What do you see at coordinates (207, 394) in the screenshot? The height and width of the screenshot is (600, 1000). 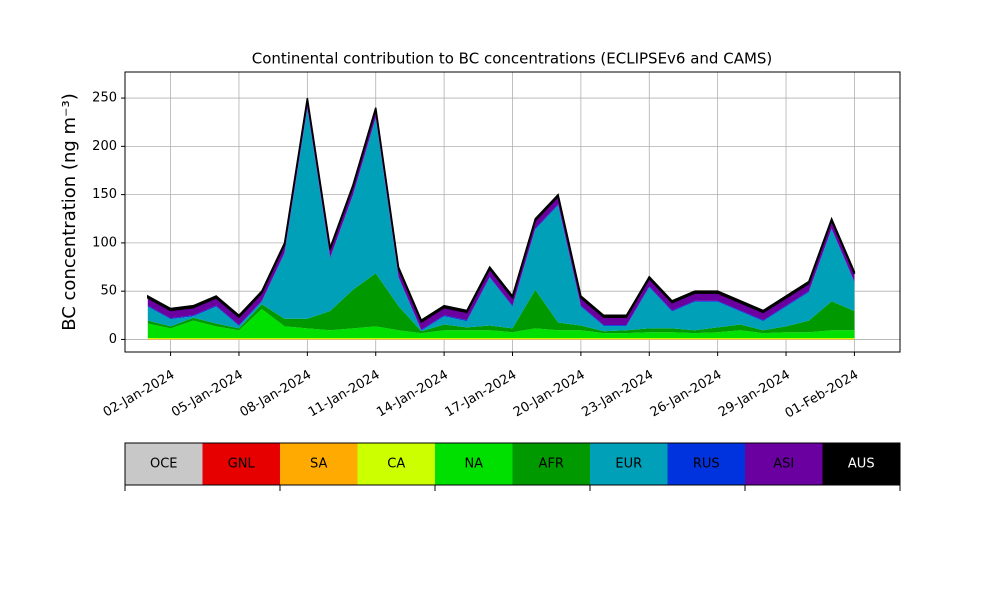 I see `x-tick-label: 05-Jan-2024` at bounding box center [207, 394].